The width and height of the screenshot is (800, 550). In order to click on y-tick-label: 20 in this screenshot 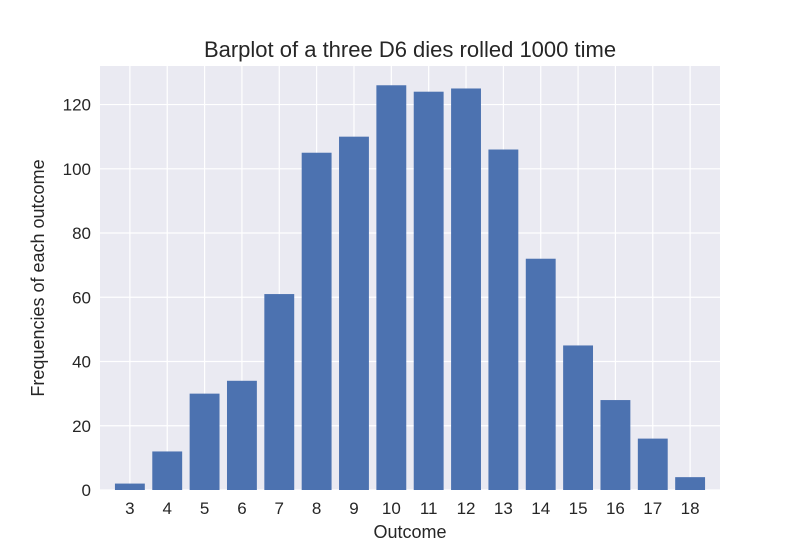, I will do `click(81, 426)`.